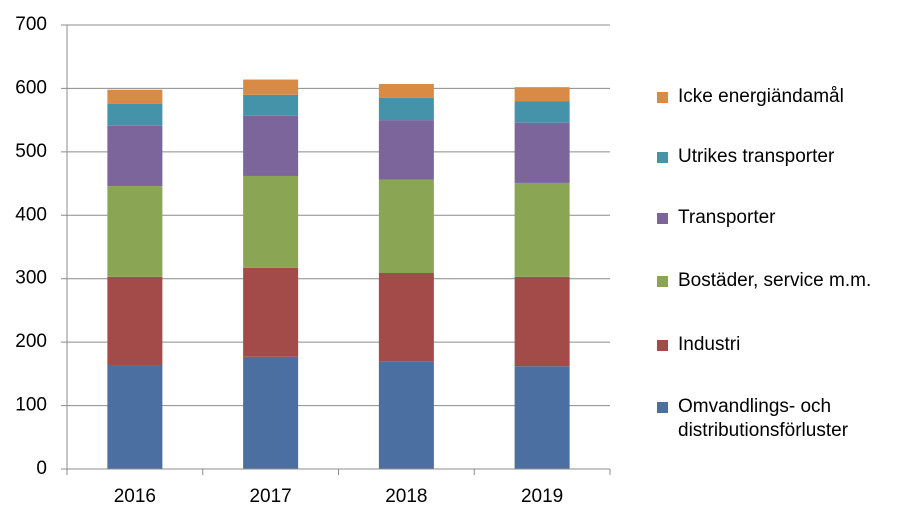 This screenshot has width=908, height=512. I want to click on x-tick-label: 2016, so click(135, 496).